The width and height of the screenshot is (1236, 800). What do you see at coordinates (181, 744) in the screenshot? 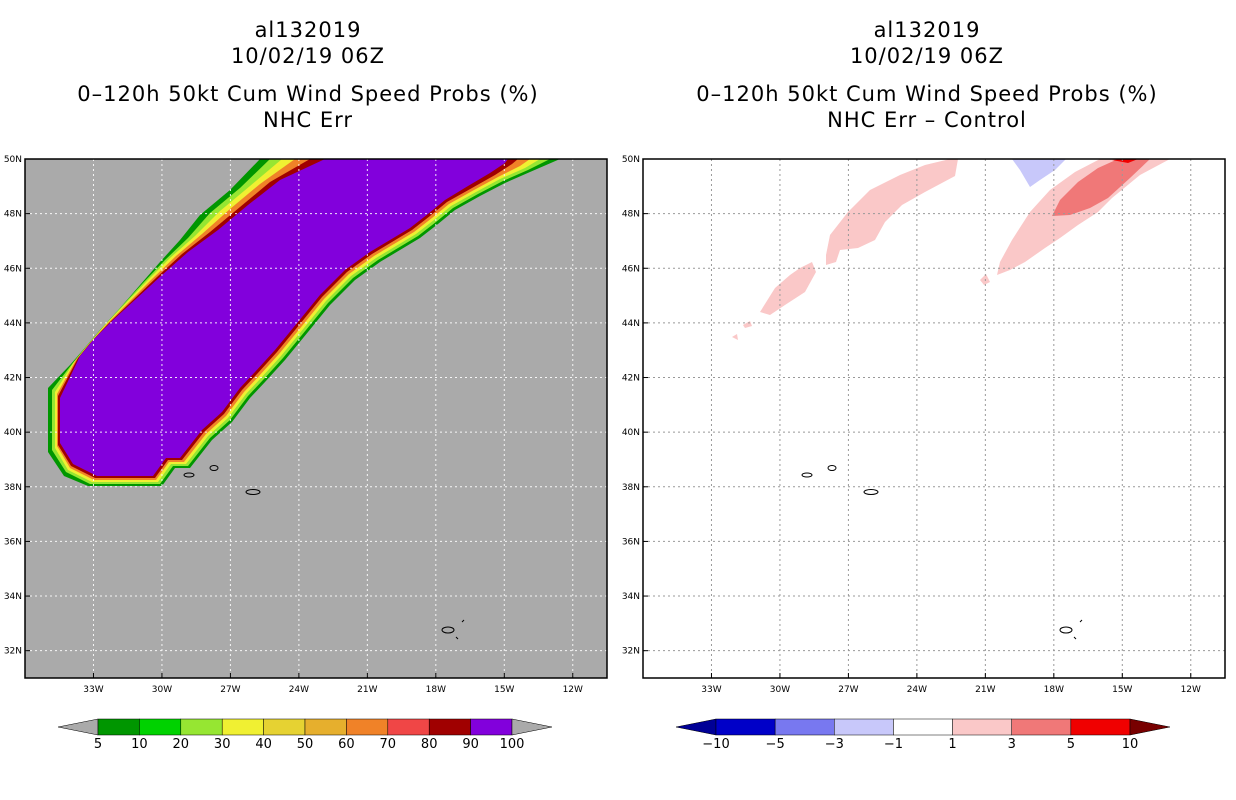
I see `colorbar-label: 20` at bounding box center [181, 744].